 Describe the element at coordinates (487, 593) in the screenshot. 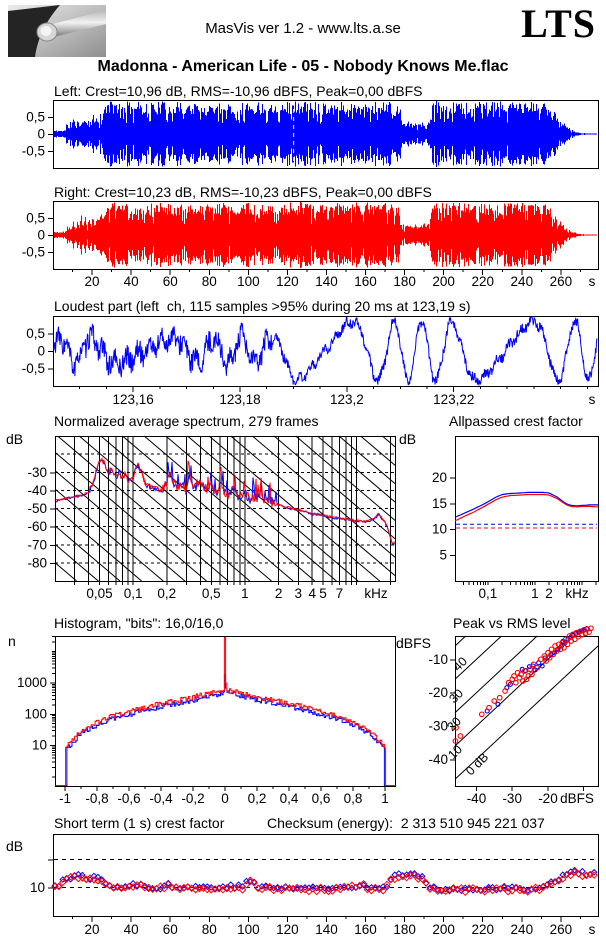

I see `allpassed-xtick-label: 0,1` at that location.